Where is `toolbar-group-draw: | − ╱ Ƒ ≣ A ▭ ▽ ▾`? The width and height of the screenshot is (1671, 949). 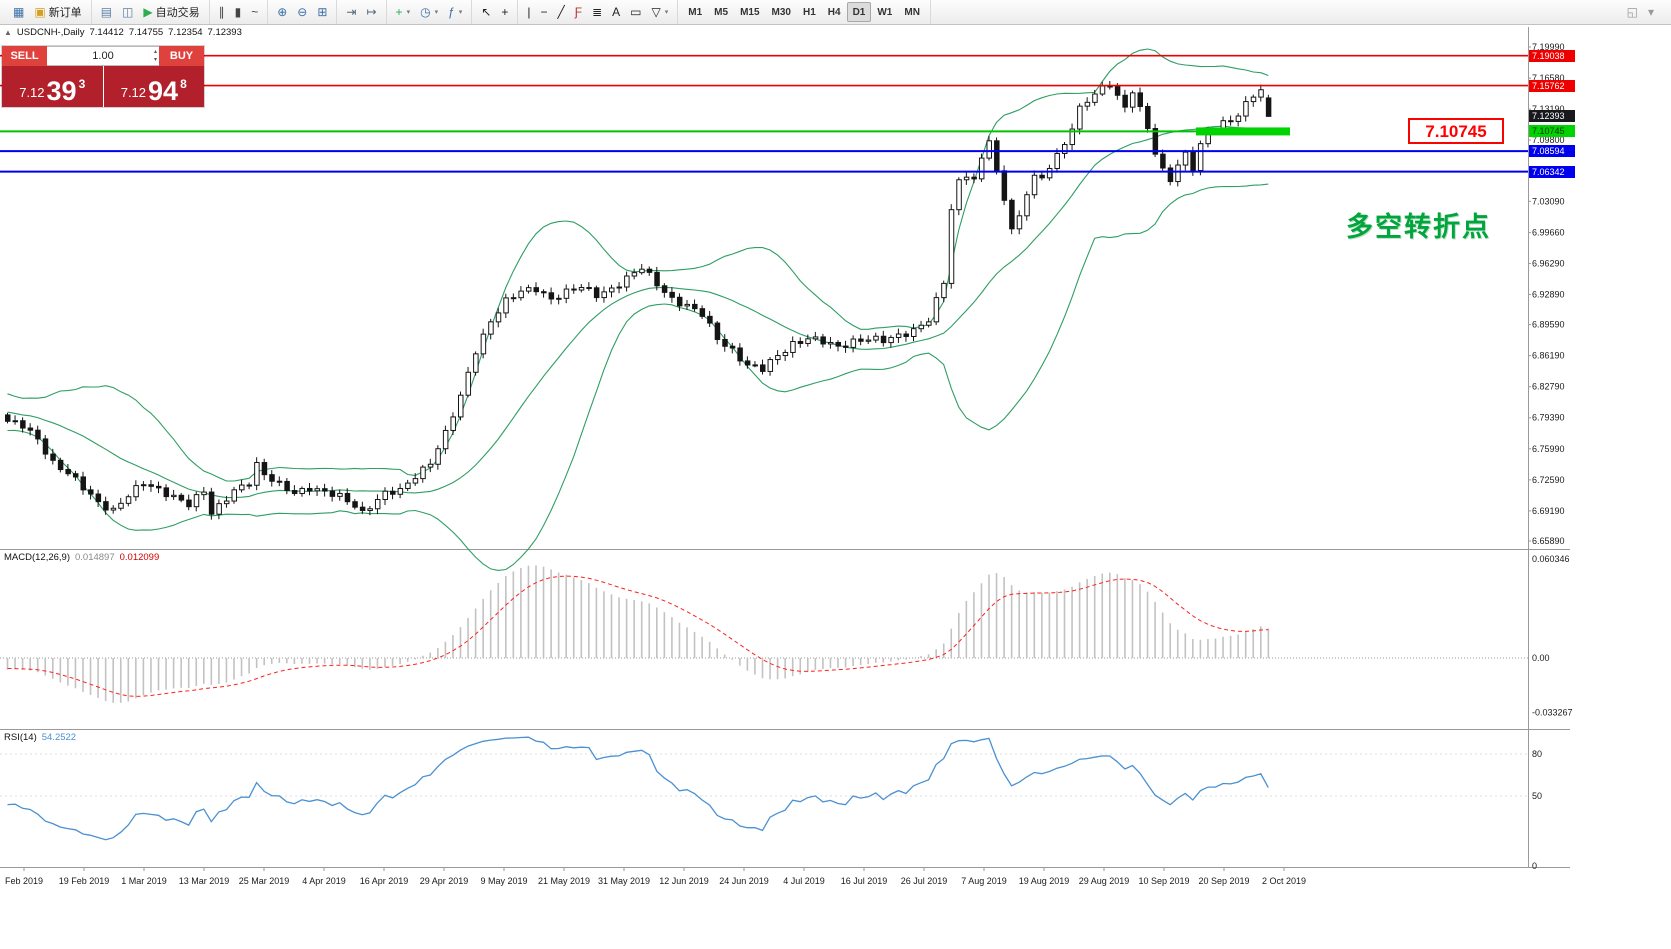 toolbar-group-draw: | − ╱ Ƒ ≣ A ▭ ▽ ▾ is located at coordinates (598, 12).